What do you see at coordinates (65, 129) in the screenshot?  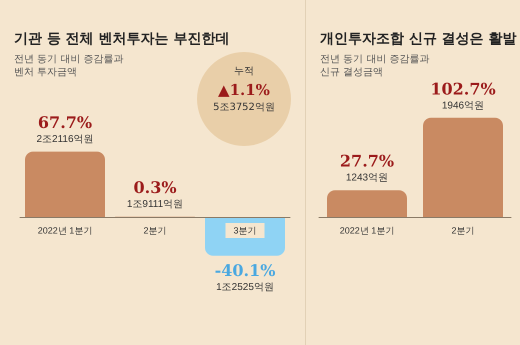 I see `data-label: 67.7% 2조2116억원` at bounding box center [65, 129].